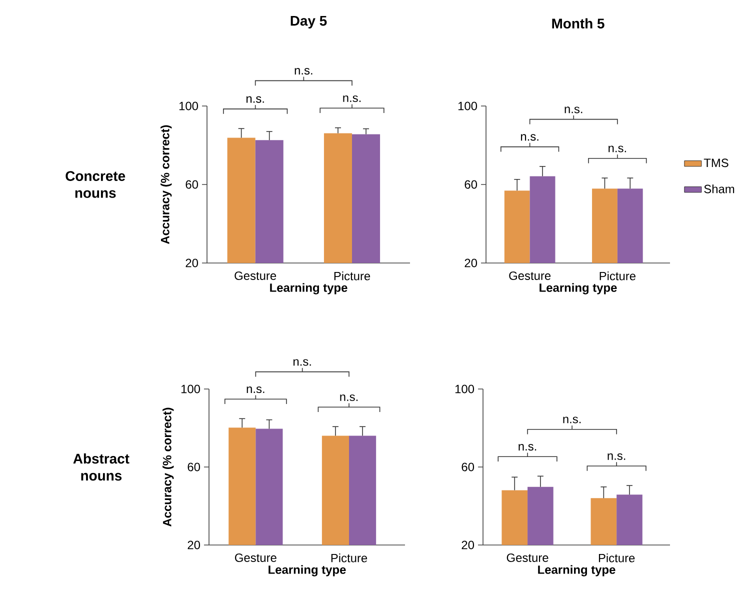 The width and height of the screenshot is (754, 604). I want to click on text: Abstract nouns, so click(101, 467).